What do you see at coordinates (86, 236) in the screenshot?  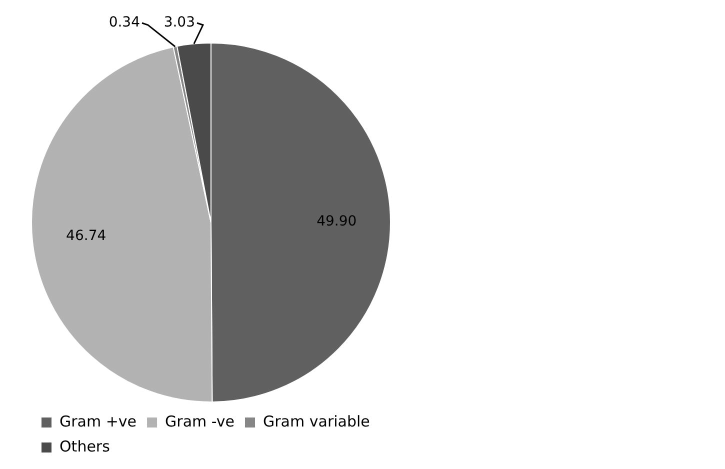 I see `data-label: 46.74` at bounding box center [86, 236].